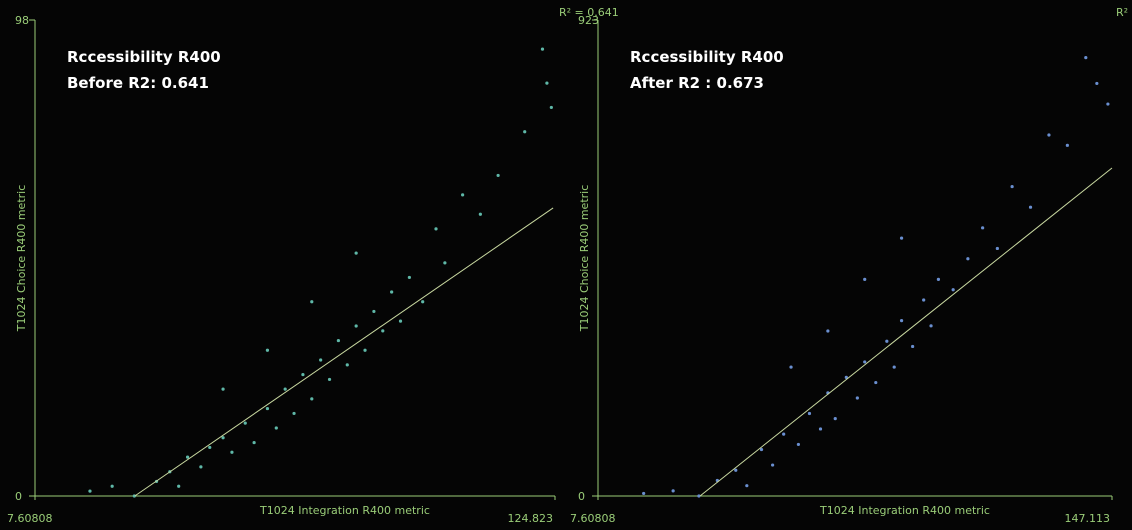 The image size is (1132, 530). Describe the element at coordinates (588, 20) in the screenshot. I see `y-tick-label: 923` at that location.